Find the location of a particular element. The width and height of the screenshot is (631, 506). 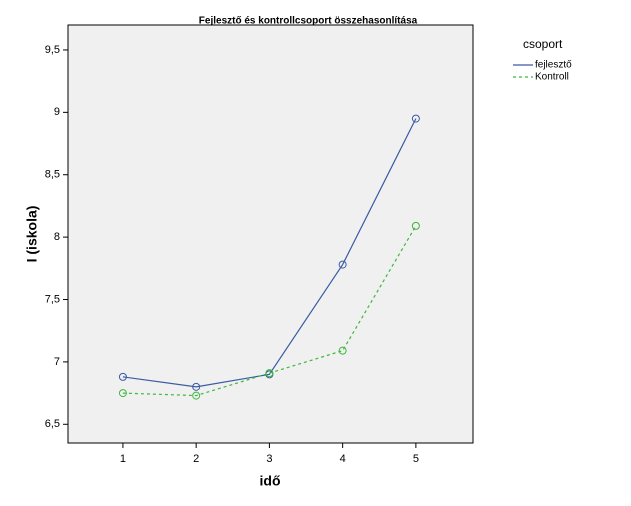

x-tick-label: 5 is located at coordinates (416, 459).